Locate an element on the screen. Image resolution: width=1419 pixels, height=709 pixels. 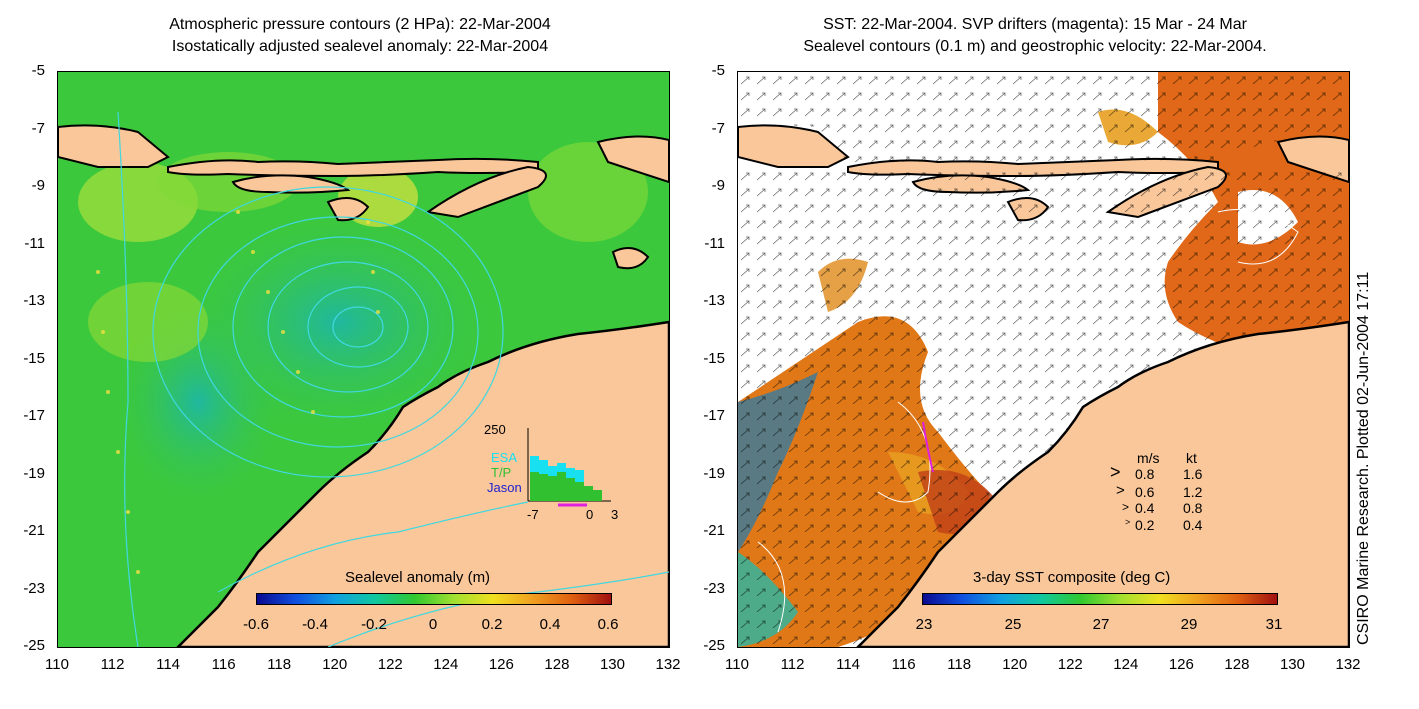
vel-legend-kt: 0.4 is located at coordinates (1193, 525).